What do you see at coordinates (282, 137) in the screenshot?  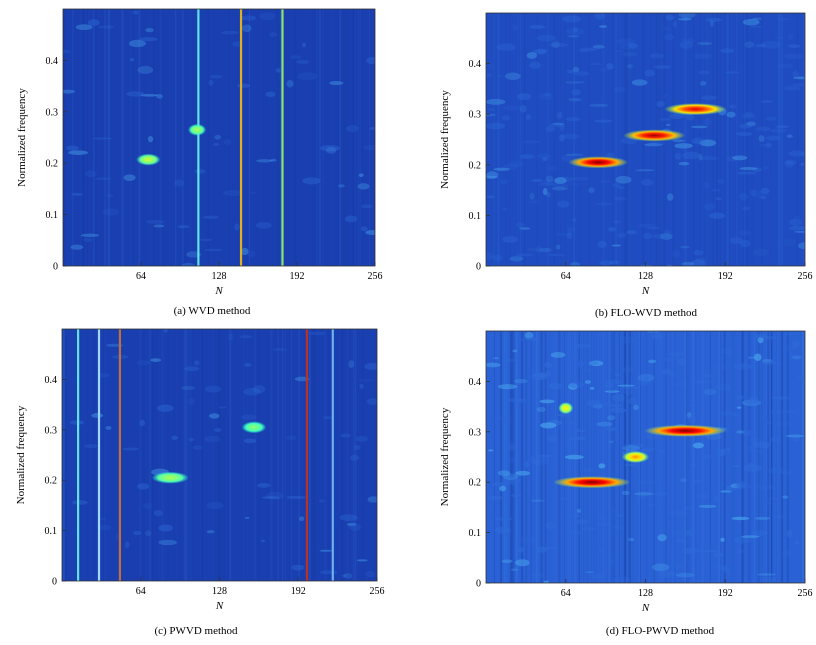 I see `vertical-line` at bounding box center [282, 137].